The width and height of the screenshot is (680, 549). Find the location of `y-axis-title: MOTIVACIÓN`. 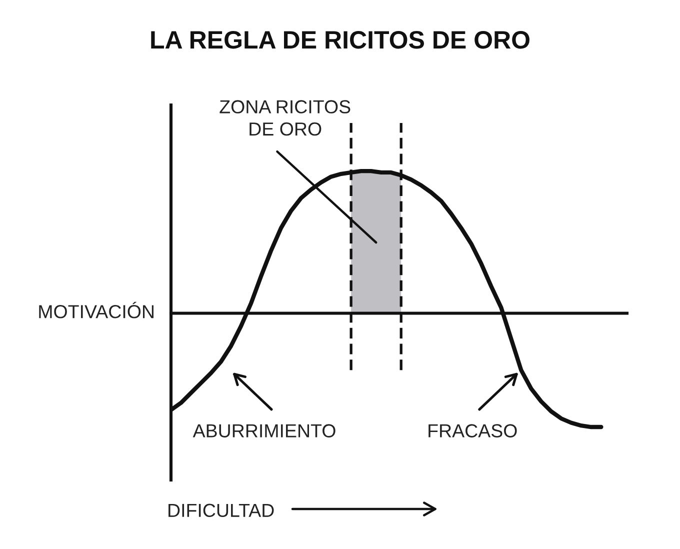

y-axis-title: MOTIVACIÓN is located at coordinates (96, 310).